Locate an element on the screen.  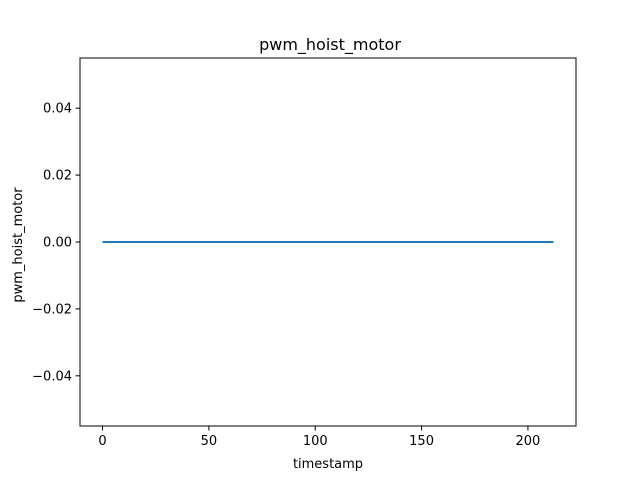
x-axis: 0 50 100 150 200 is located at coordinates (319, 437).